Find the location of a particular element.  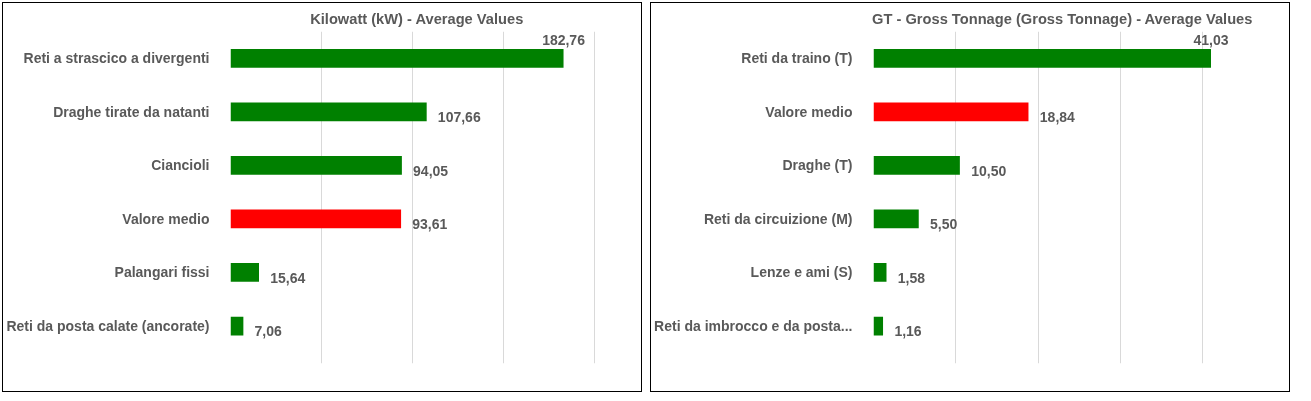

data-label: 15,64 is located at coordinates (288, 277).